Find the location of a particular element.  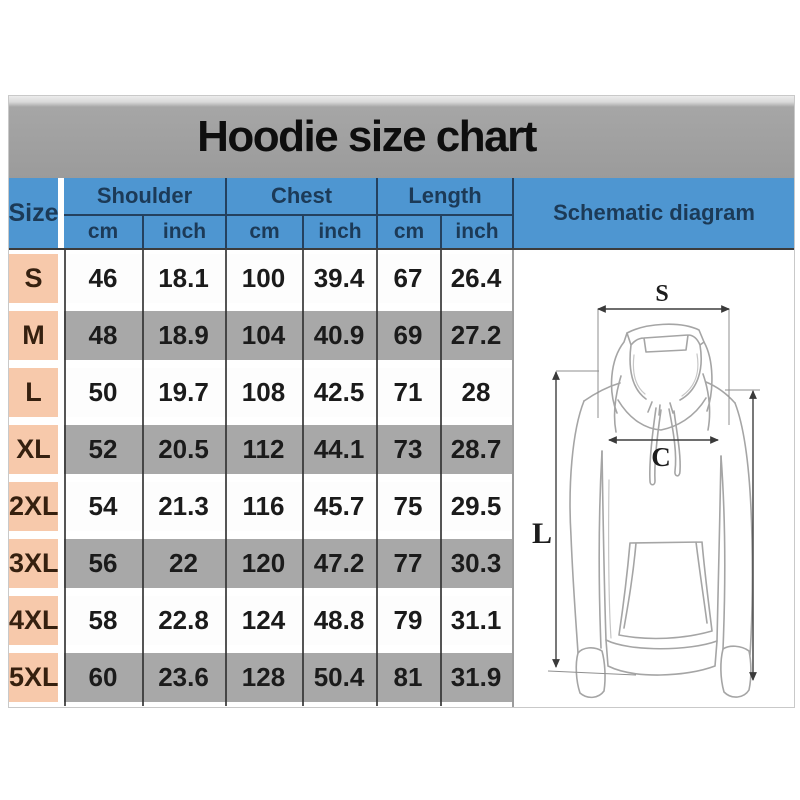

title-band: Hoodie size chart is located at coordinates (401, 137).